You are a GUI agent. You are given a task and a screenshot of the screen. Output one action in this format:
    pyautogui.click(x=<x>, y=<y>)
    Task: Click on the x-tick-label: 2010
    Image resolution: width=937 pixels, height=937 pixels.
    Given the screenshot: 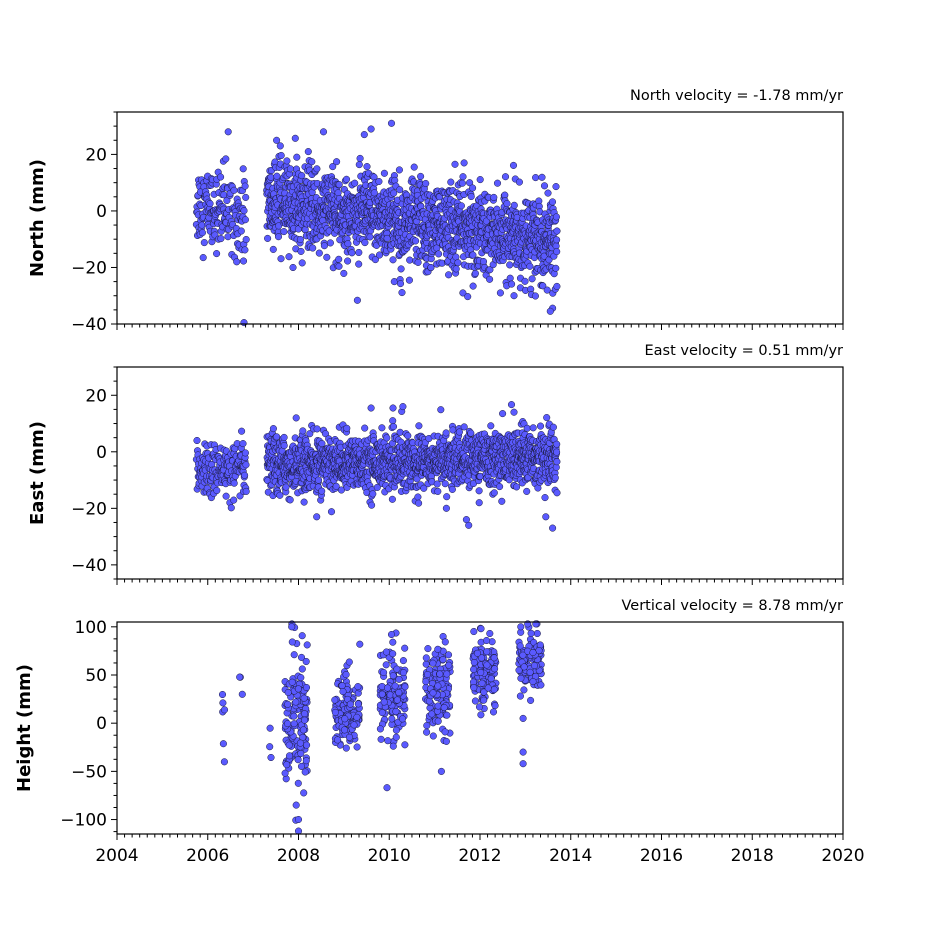 What is the action you would take?
    pyautogui.click(x=389, y=856)
    